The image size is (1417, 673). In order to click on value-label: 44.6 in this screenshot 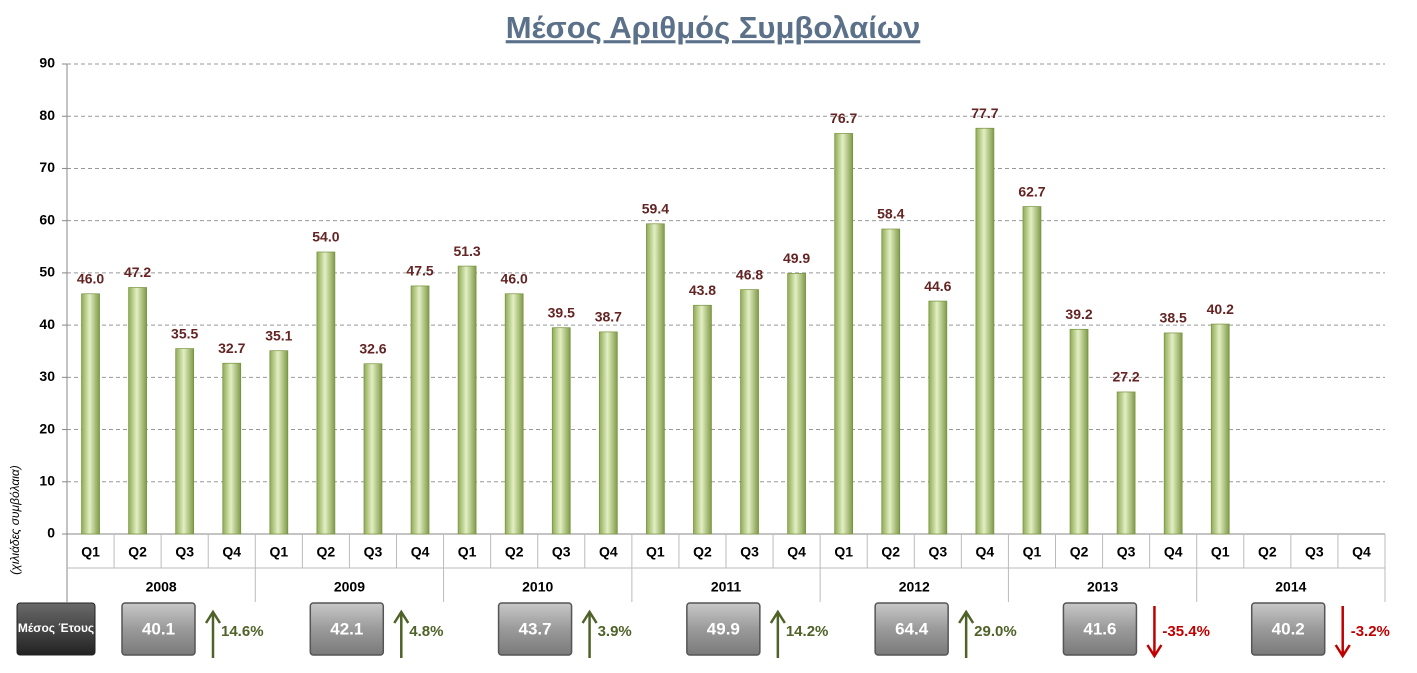, I will do `click(937, 286)`.